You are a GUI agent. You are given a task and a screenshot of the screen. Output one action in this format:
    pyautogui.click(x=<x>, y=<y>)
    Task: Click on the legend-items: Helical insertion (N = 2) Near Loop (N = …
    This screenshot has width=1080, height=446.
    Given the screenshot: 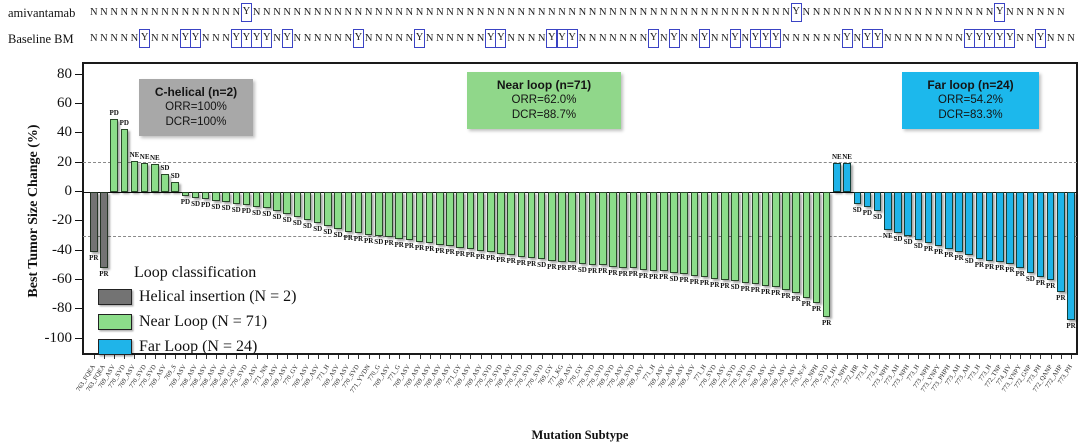 What is the action you would take?
    pyautogui.click(x=223, y=321)
    